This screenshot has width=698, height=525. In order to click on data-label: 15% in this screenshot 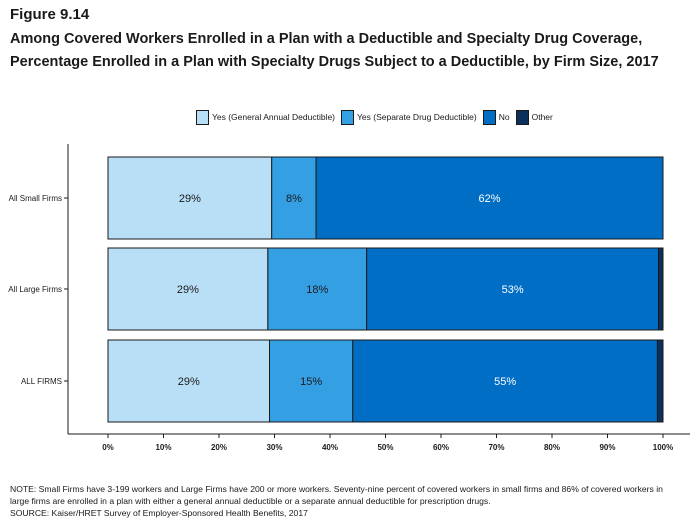, I will do `click(311, 382)`.